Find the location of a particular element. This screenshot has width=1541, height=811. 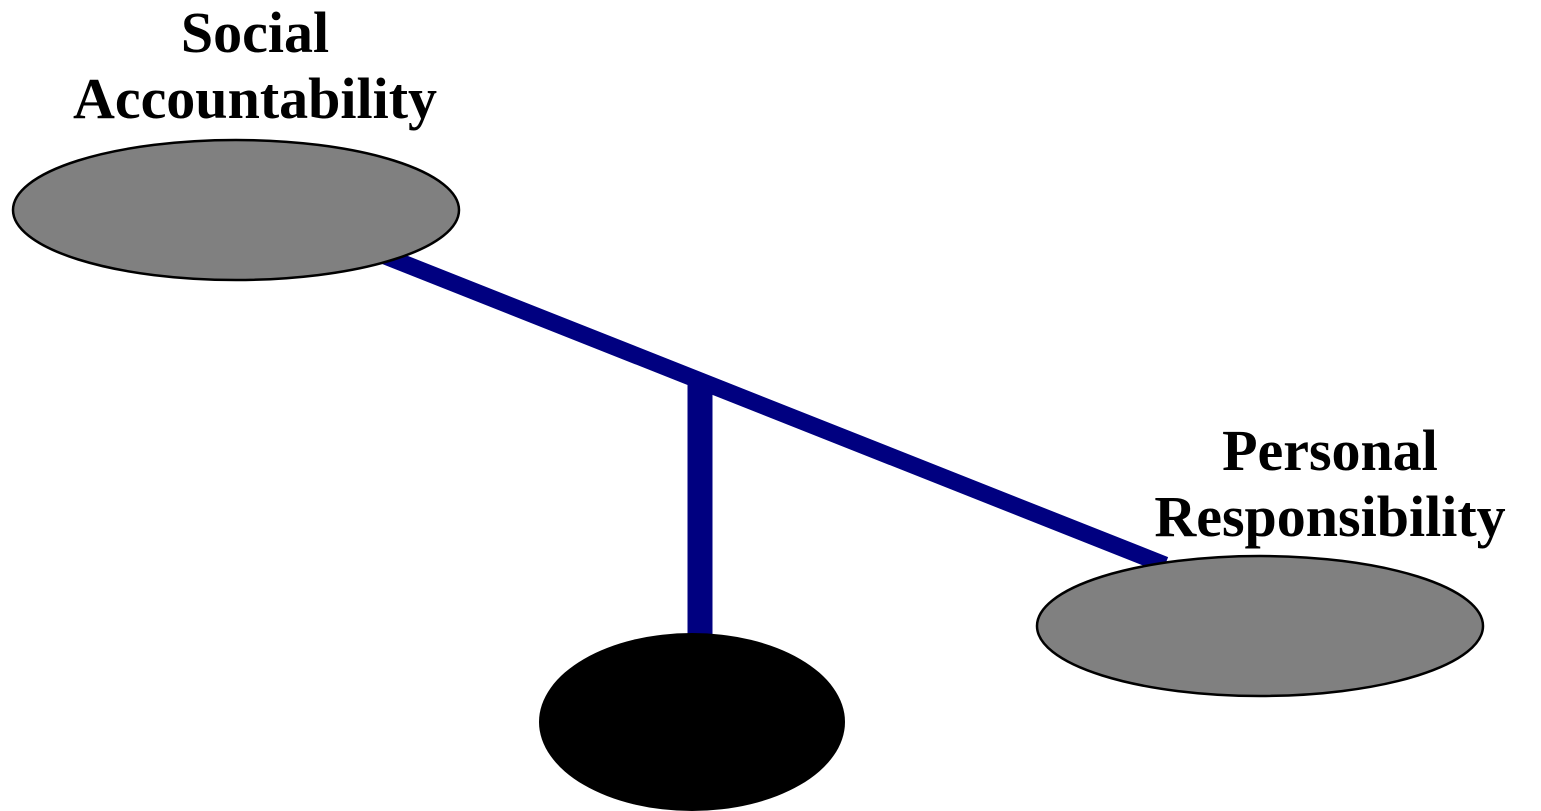

social-accountability-label: Social Accountability is located at coordinates (255, 66).